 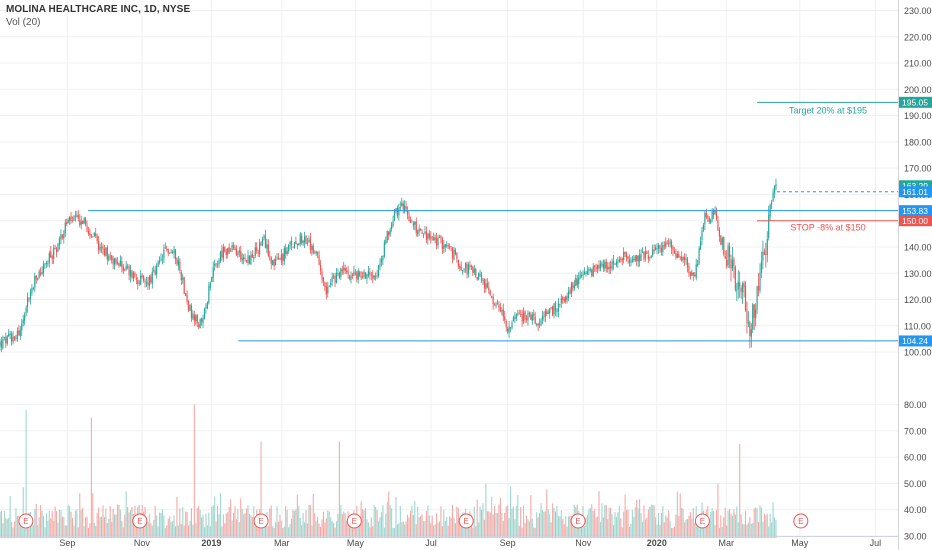 What do you see at coordinates (915, 405) in the screenshot?
I see `volume-tick-label: 80.00` at bounding box center [915, 405].